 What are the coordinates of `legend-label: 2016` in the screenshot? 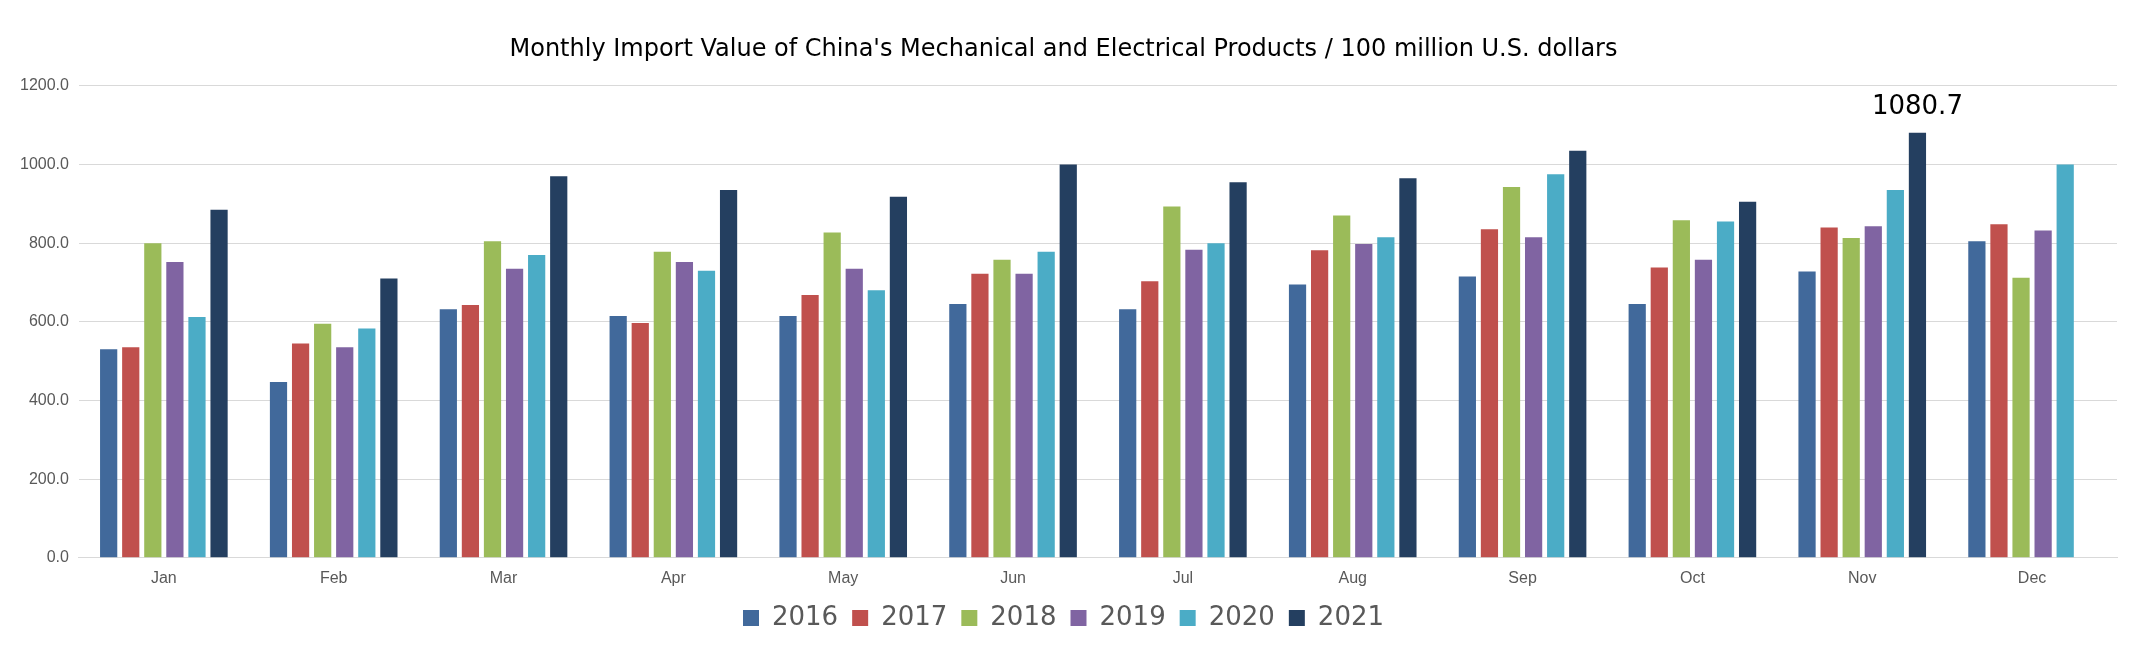 It's located at (805, 615).